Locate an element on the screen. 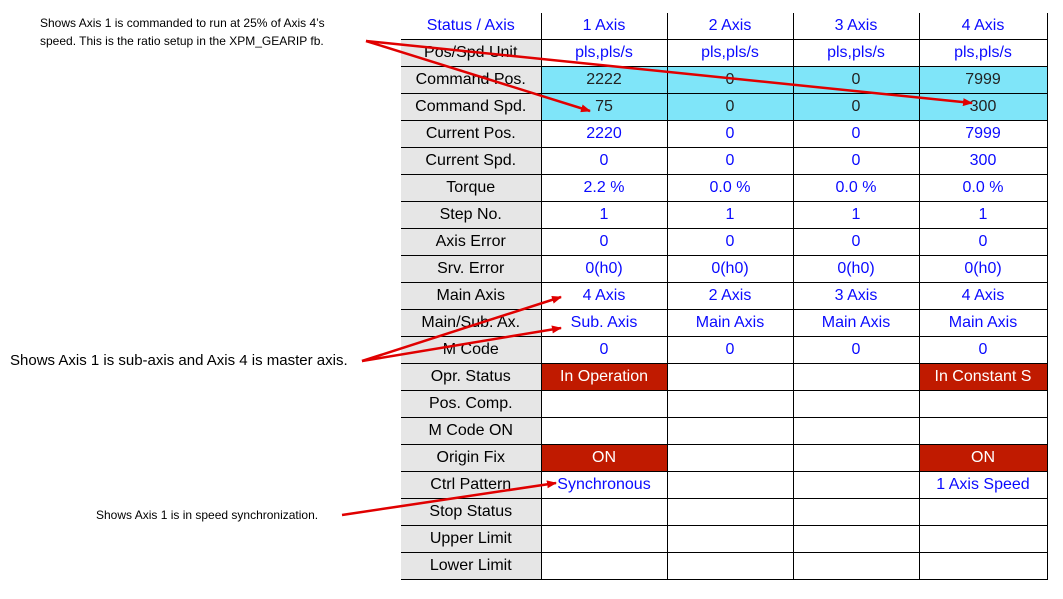  table-row: Command Spd. 75 0 0 300 is located at coordinates (724, 107).